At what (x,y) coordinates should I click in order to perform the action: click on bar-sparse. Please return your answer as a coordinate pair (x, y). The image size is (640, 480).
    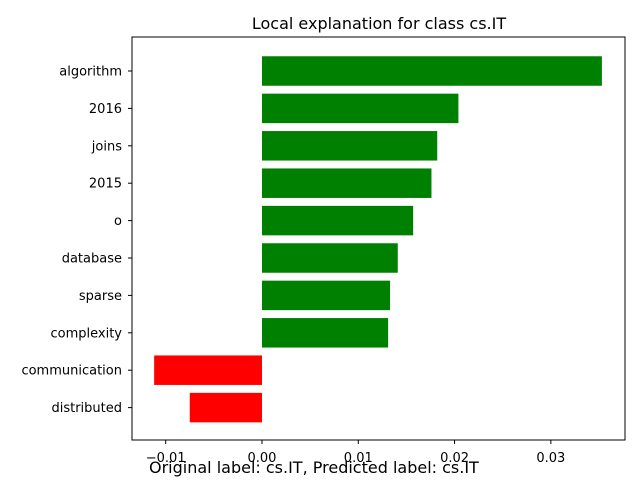
    Looking at the image, I should click on (326, 295).